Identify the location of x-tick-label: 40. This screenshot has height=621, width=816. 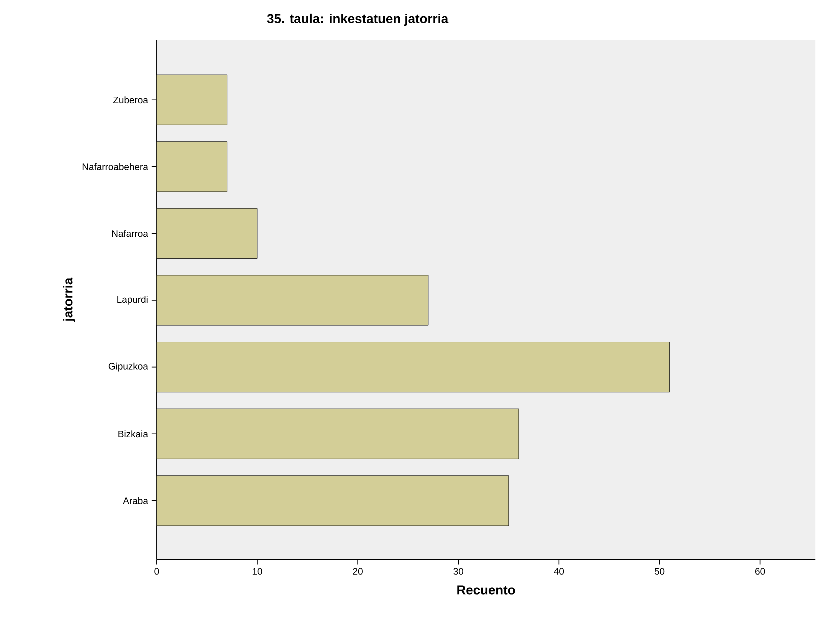
(559, 572).